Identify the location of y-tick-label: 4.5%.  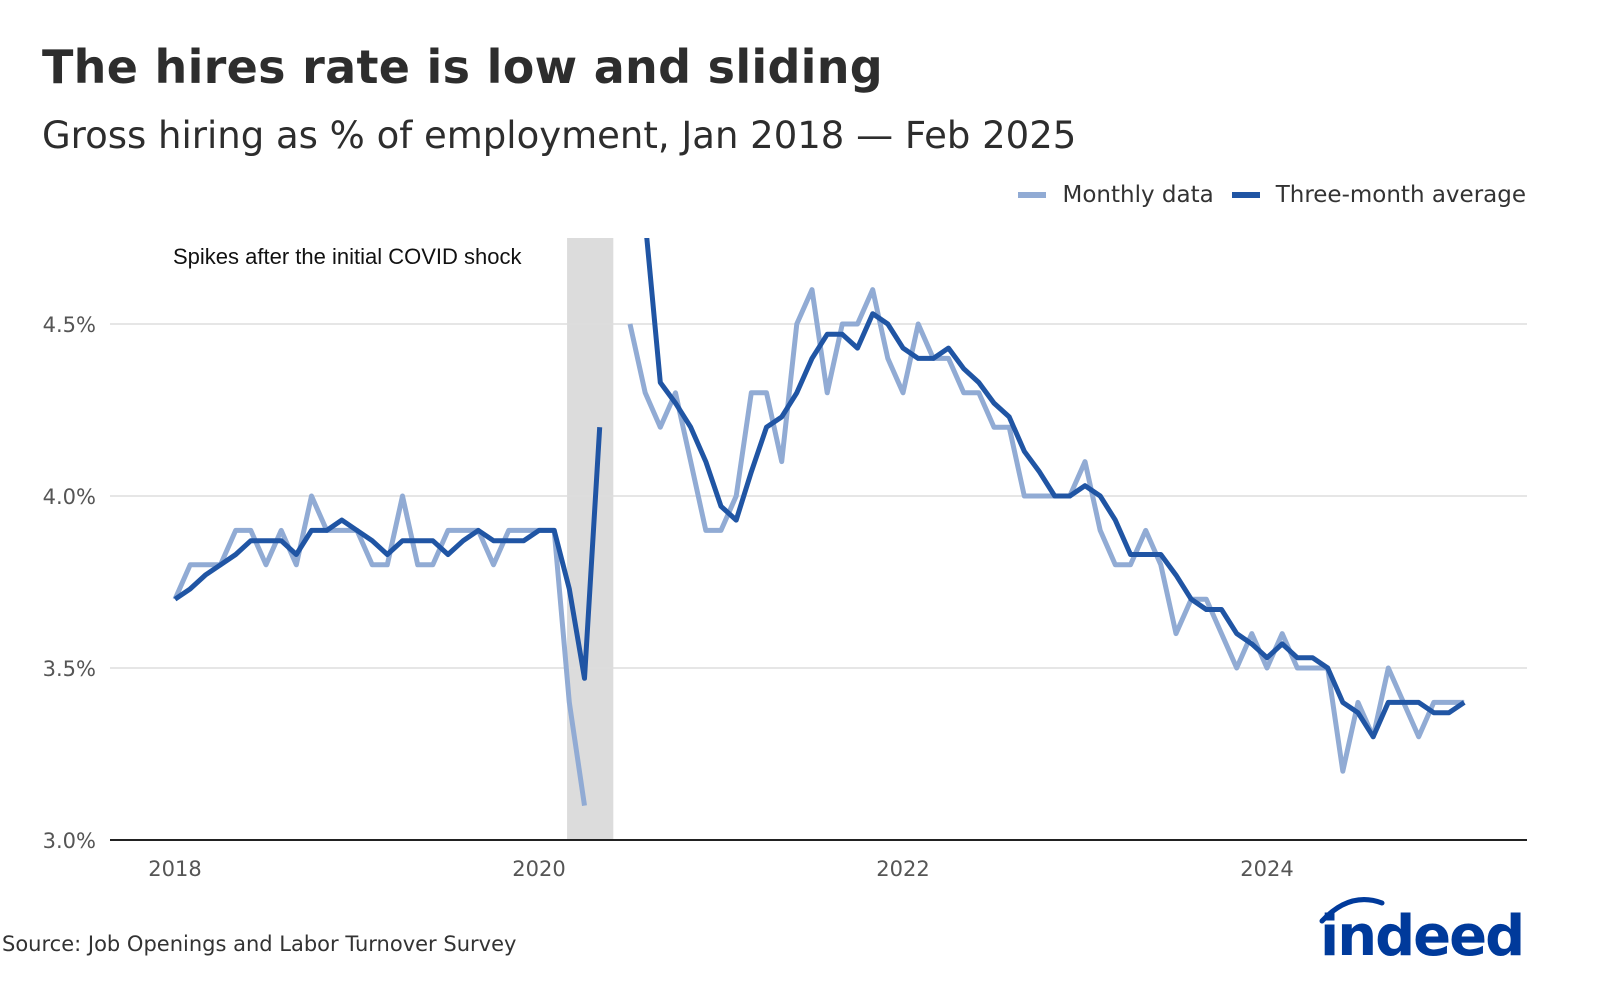
(69, 325).